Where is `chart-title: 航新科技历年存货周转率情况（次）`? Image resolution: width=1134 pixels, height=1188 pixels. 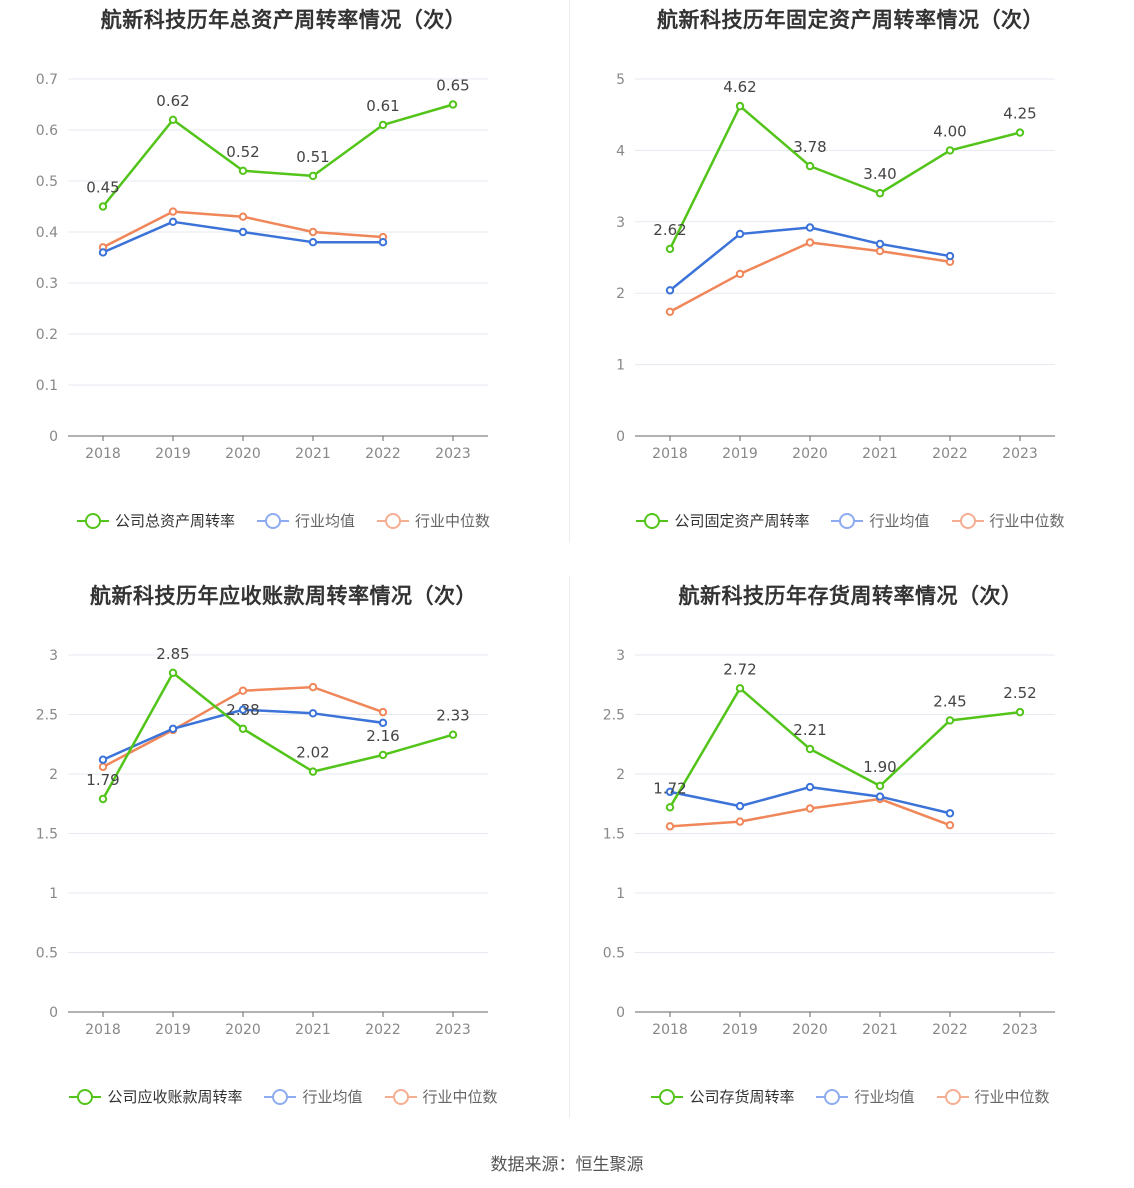
chart-title: 航新科技历年存货周转率情况（次） is located at coordinates (850, 596).